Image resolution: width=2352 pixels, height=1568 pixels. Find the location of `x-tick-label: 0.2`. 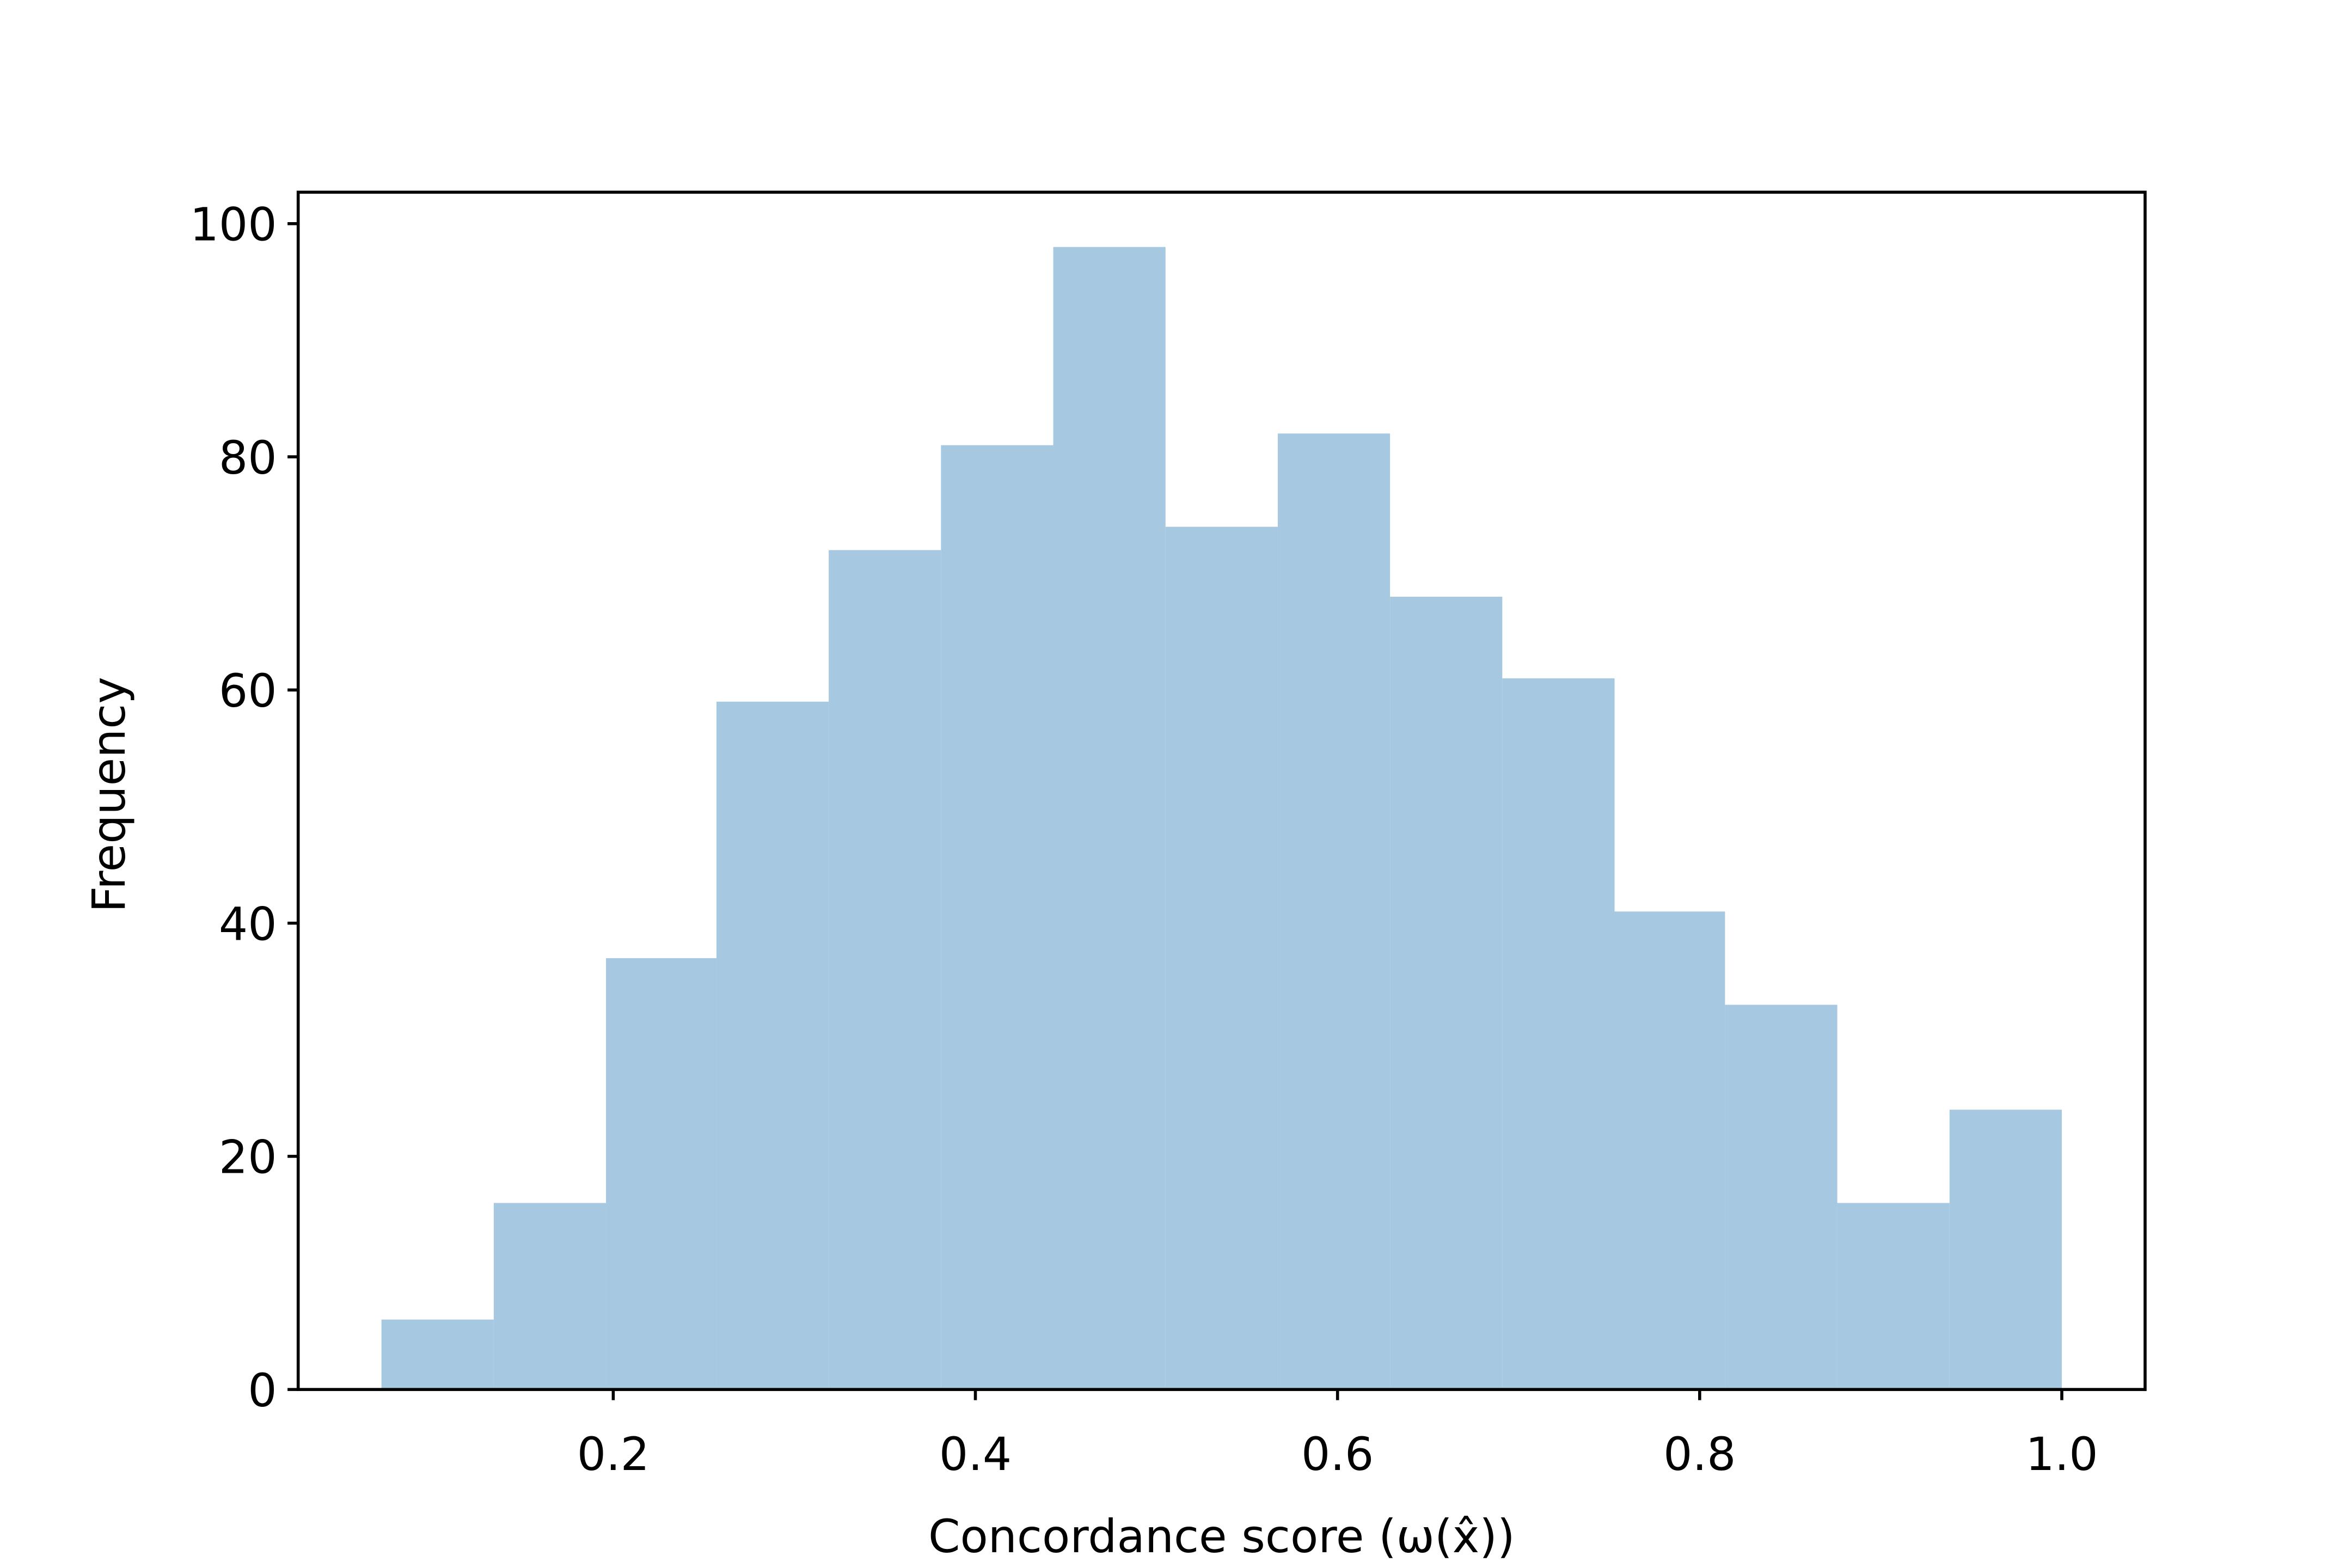

x-tick-label: 0.2 is located at coordinates (613, 1454).